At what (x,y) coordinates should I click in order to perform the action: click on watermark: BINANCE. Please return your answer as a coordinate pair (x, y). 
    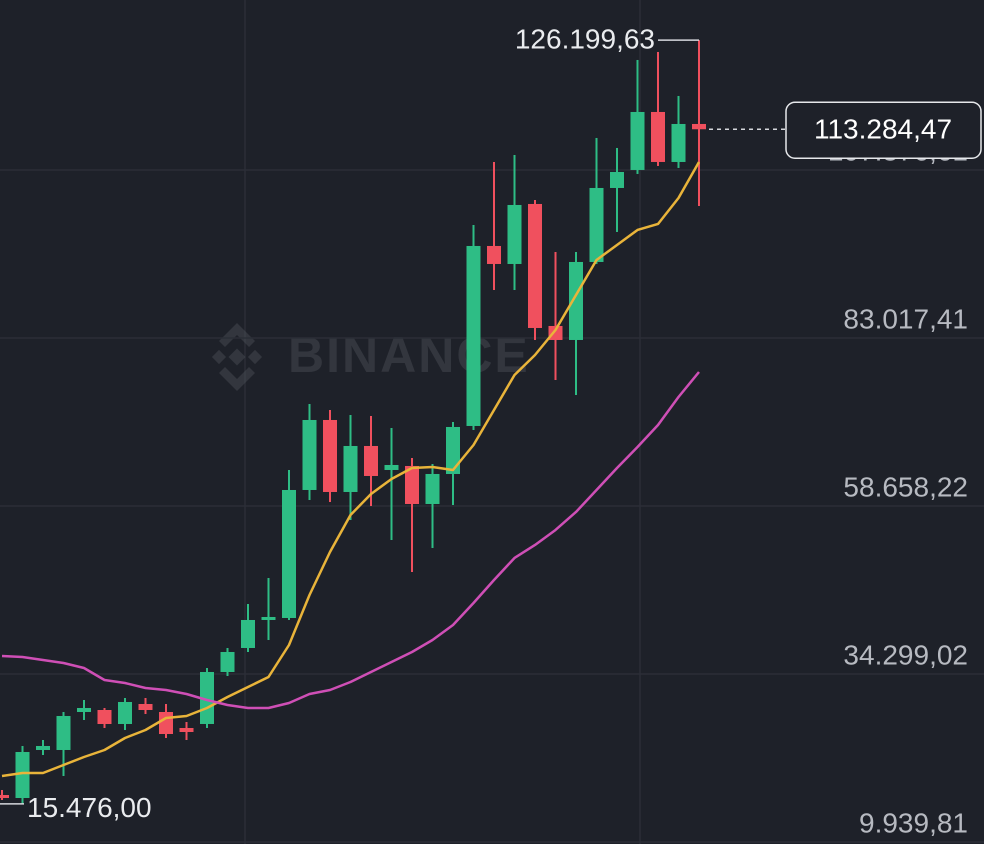
    Looking at the image, I should click on (370, 357).